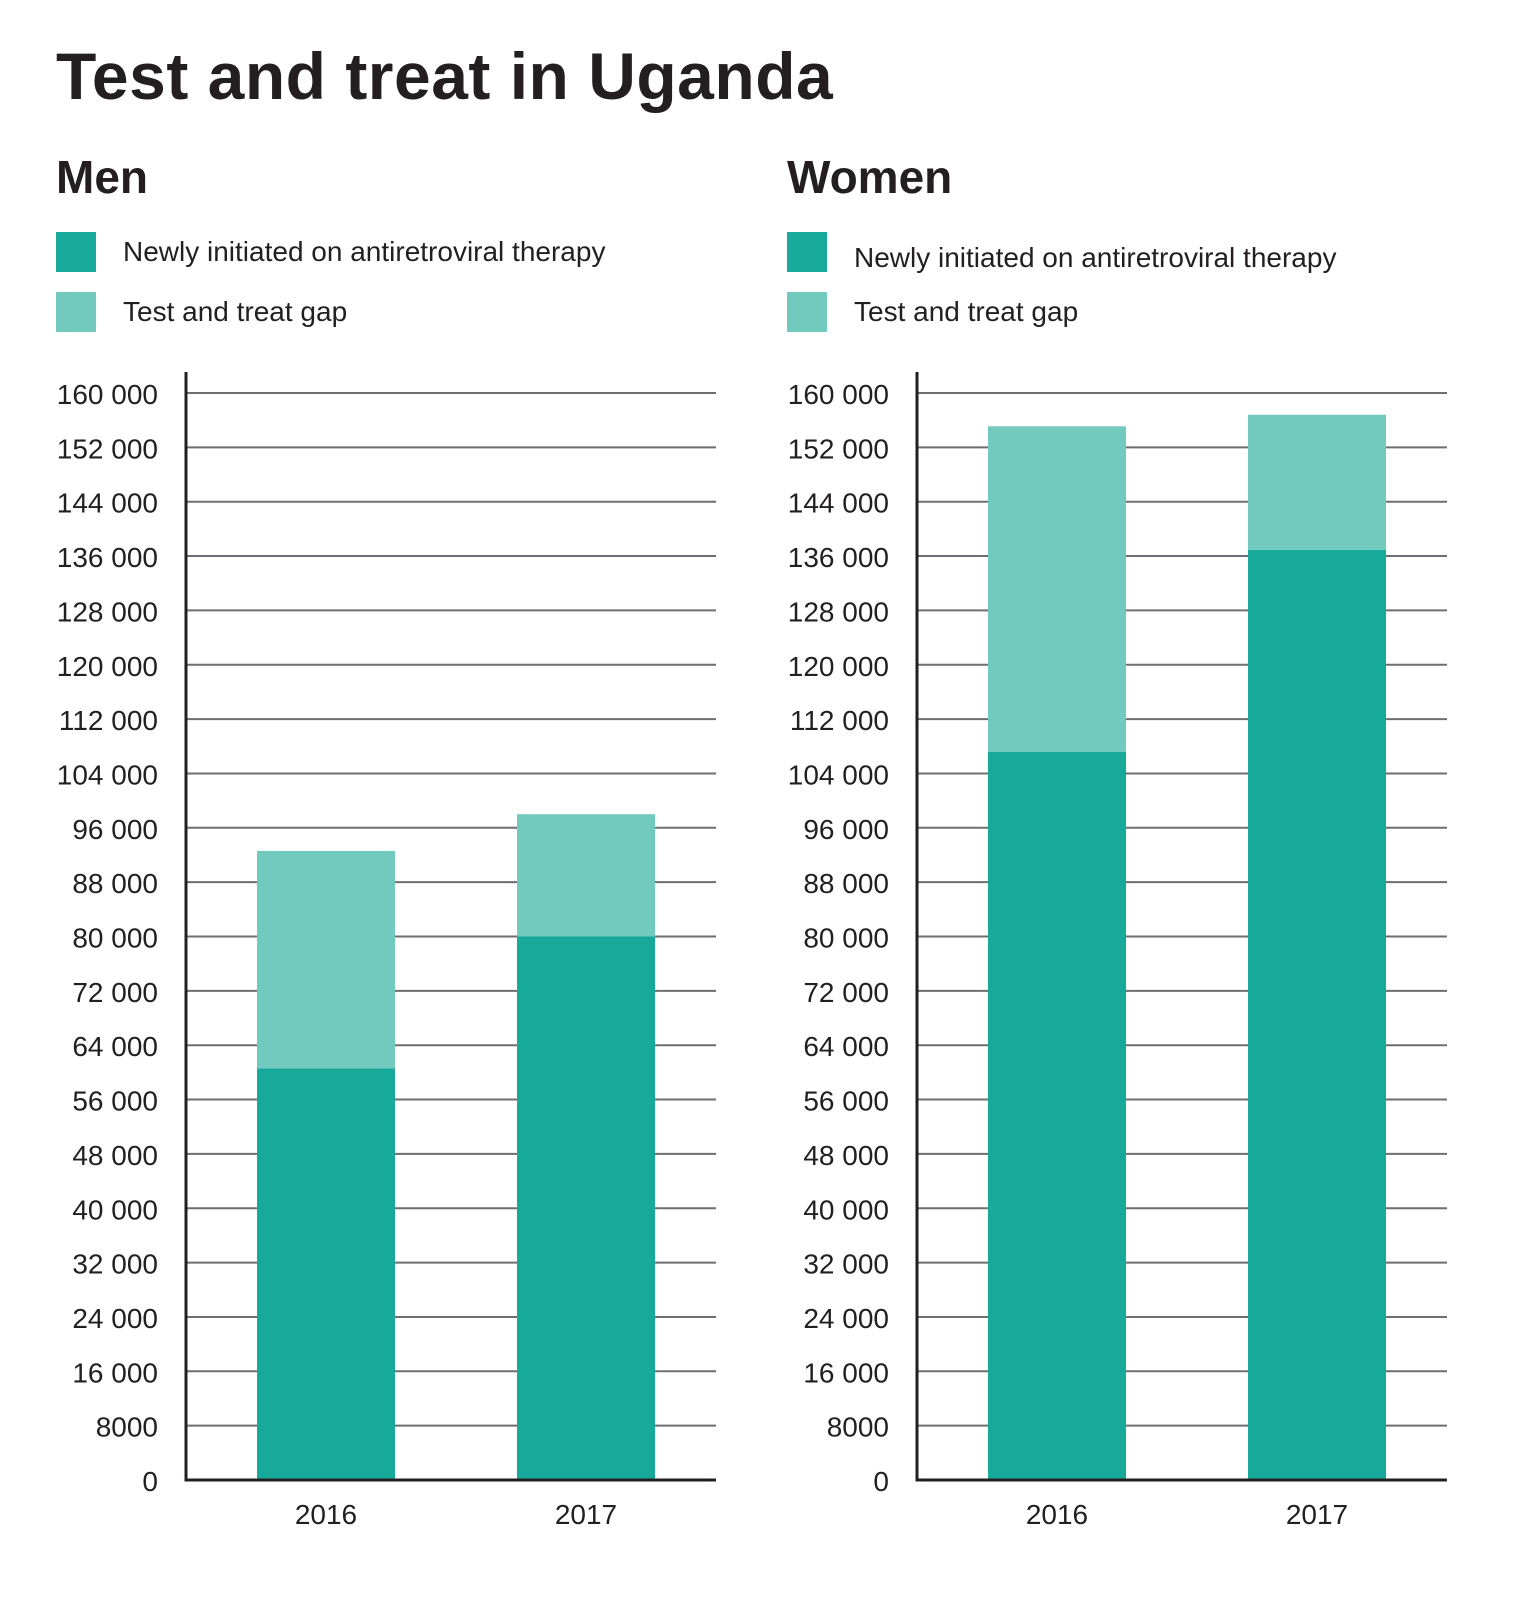 This screenshot has height=1607, width=1523. Describe the element at coordinates (870, 177) in the screenshot. I see `panel-title-women: Women` at that location.